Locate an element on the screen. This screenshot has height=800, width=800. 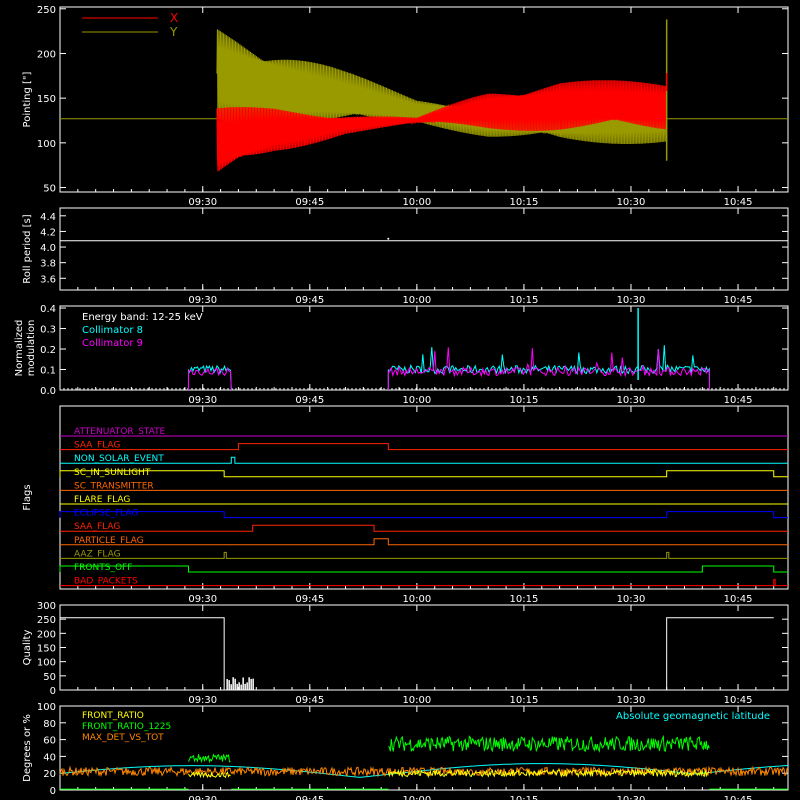
y-tick-label: 3.6 is located at coordinates (48, 279).